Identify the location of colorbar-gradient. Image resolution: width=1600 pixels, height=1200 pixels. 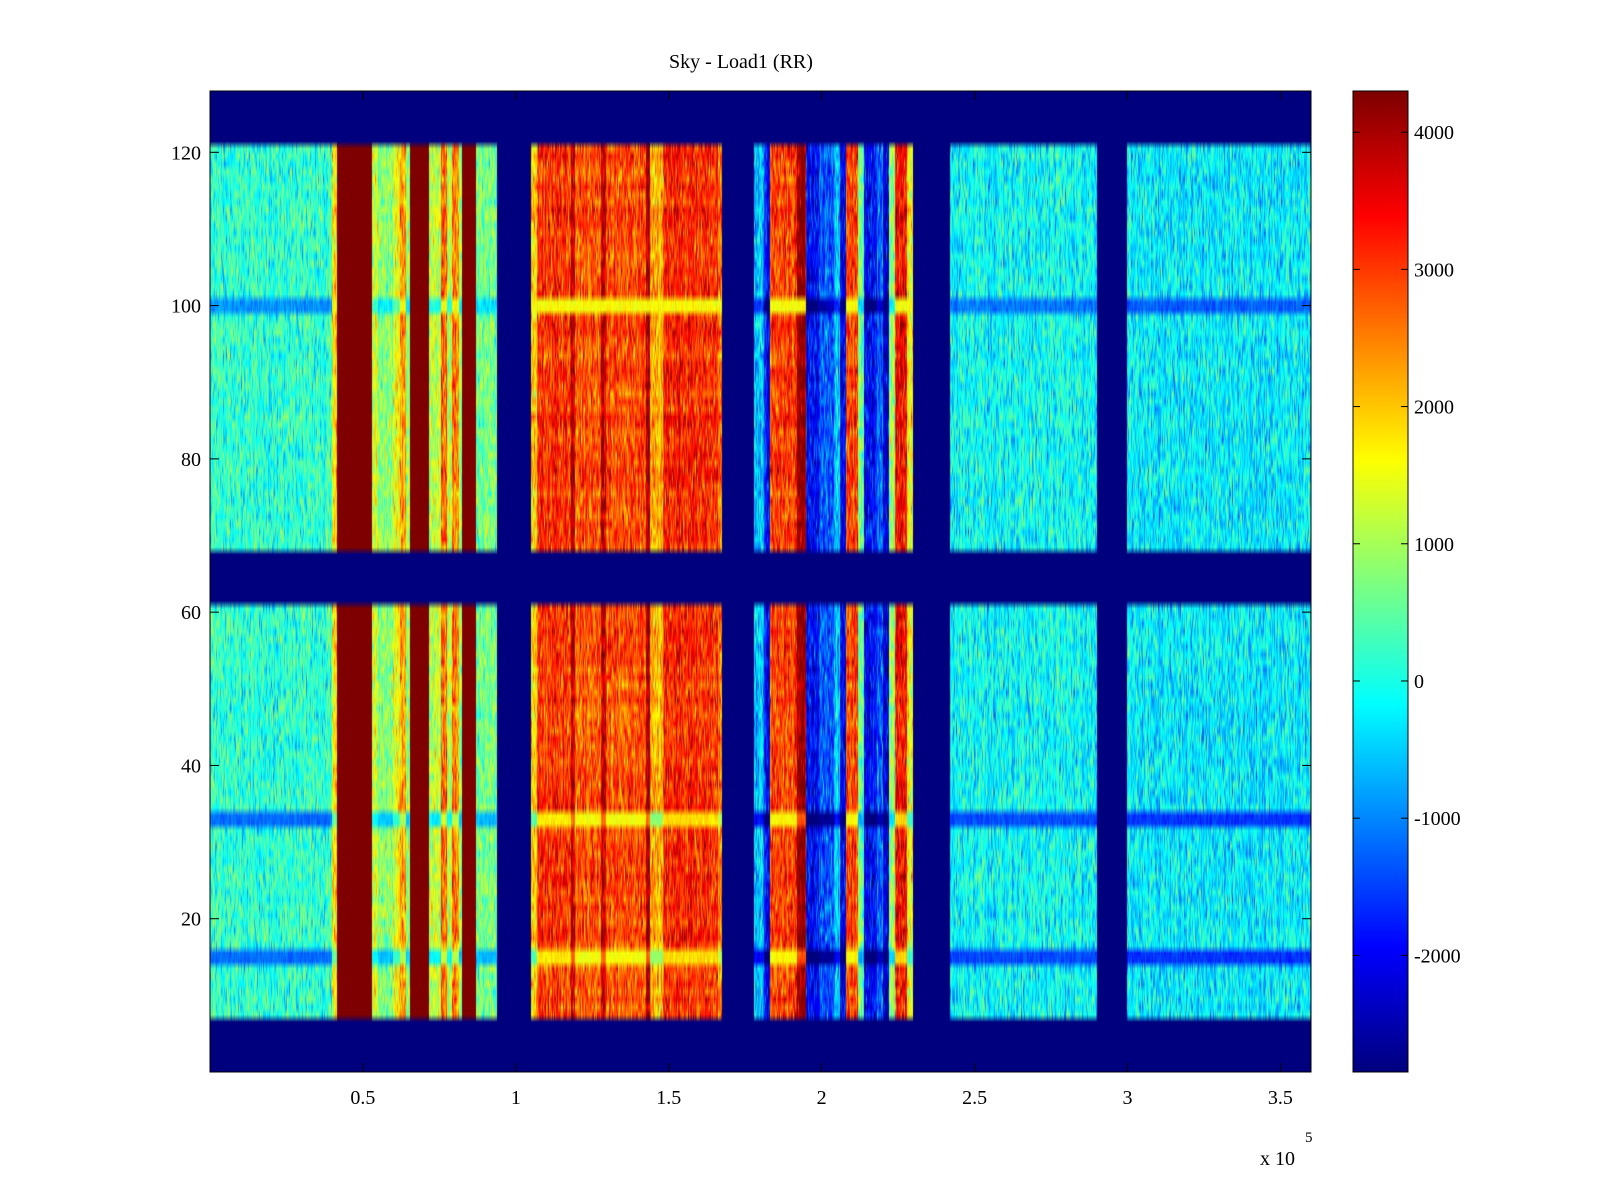
(1380, 581).